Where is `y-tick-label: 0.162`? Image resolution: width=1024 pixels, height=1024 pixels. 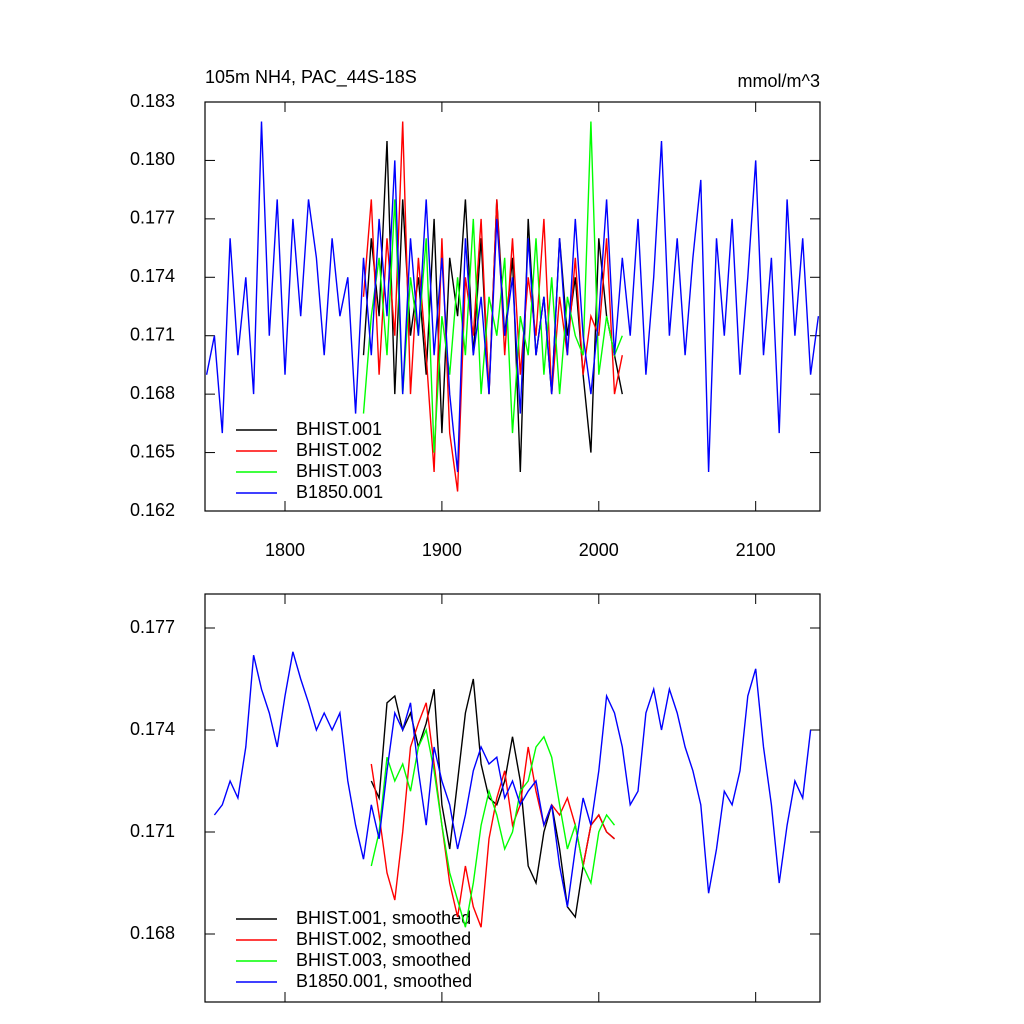 y-tick-label: 0.162 is located at coordinates (152, 510).